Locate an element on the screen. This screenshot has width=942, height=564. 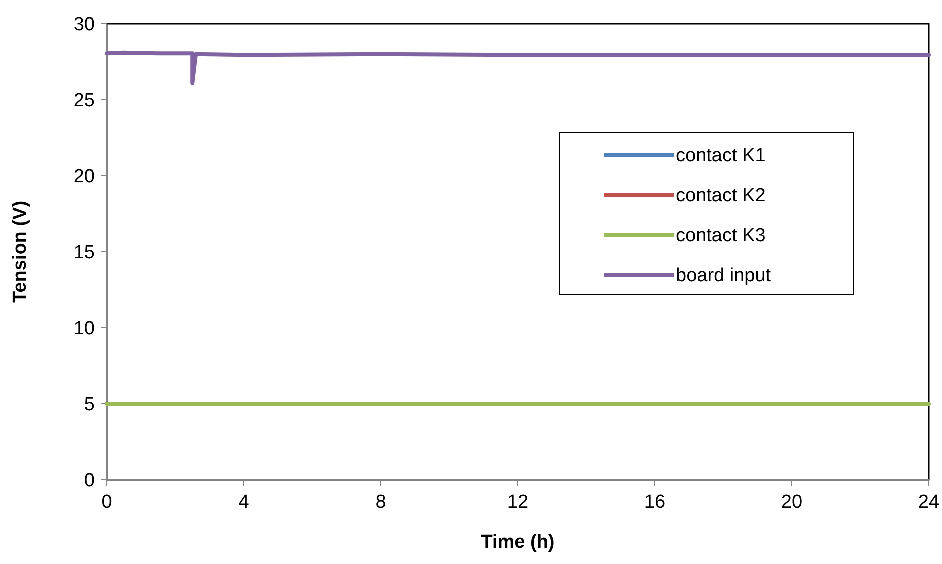
x-tick-label: 4 is located at coordinates (244, 502).